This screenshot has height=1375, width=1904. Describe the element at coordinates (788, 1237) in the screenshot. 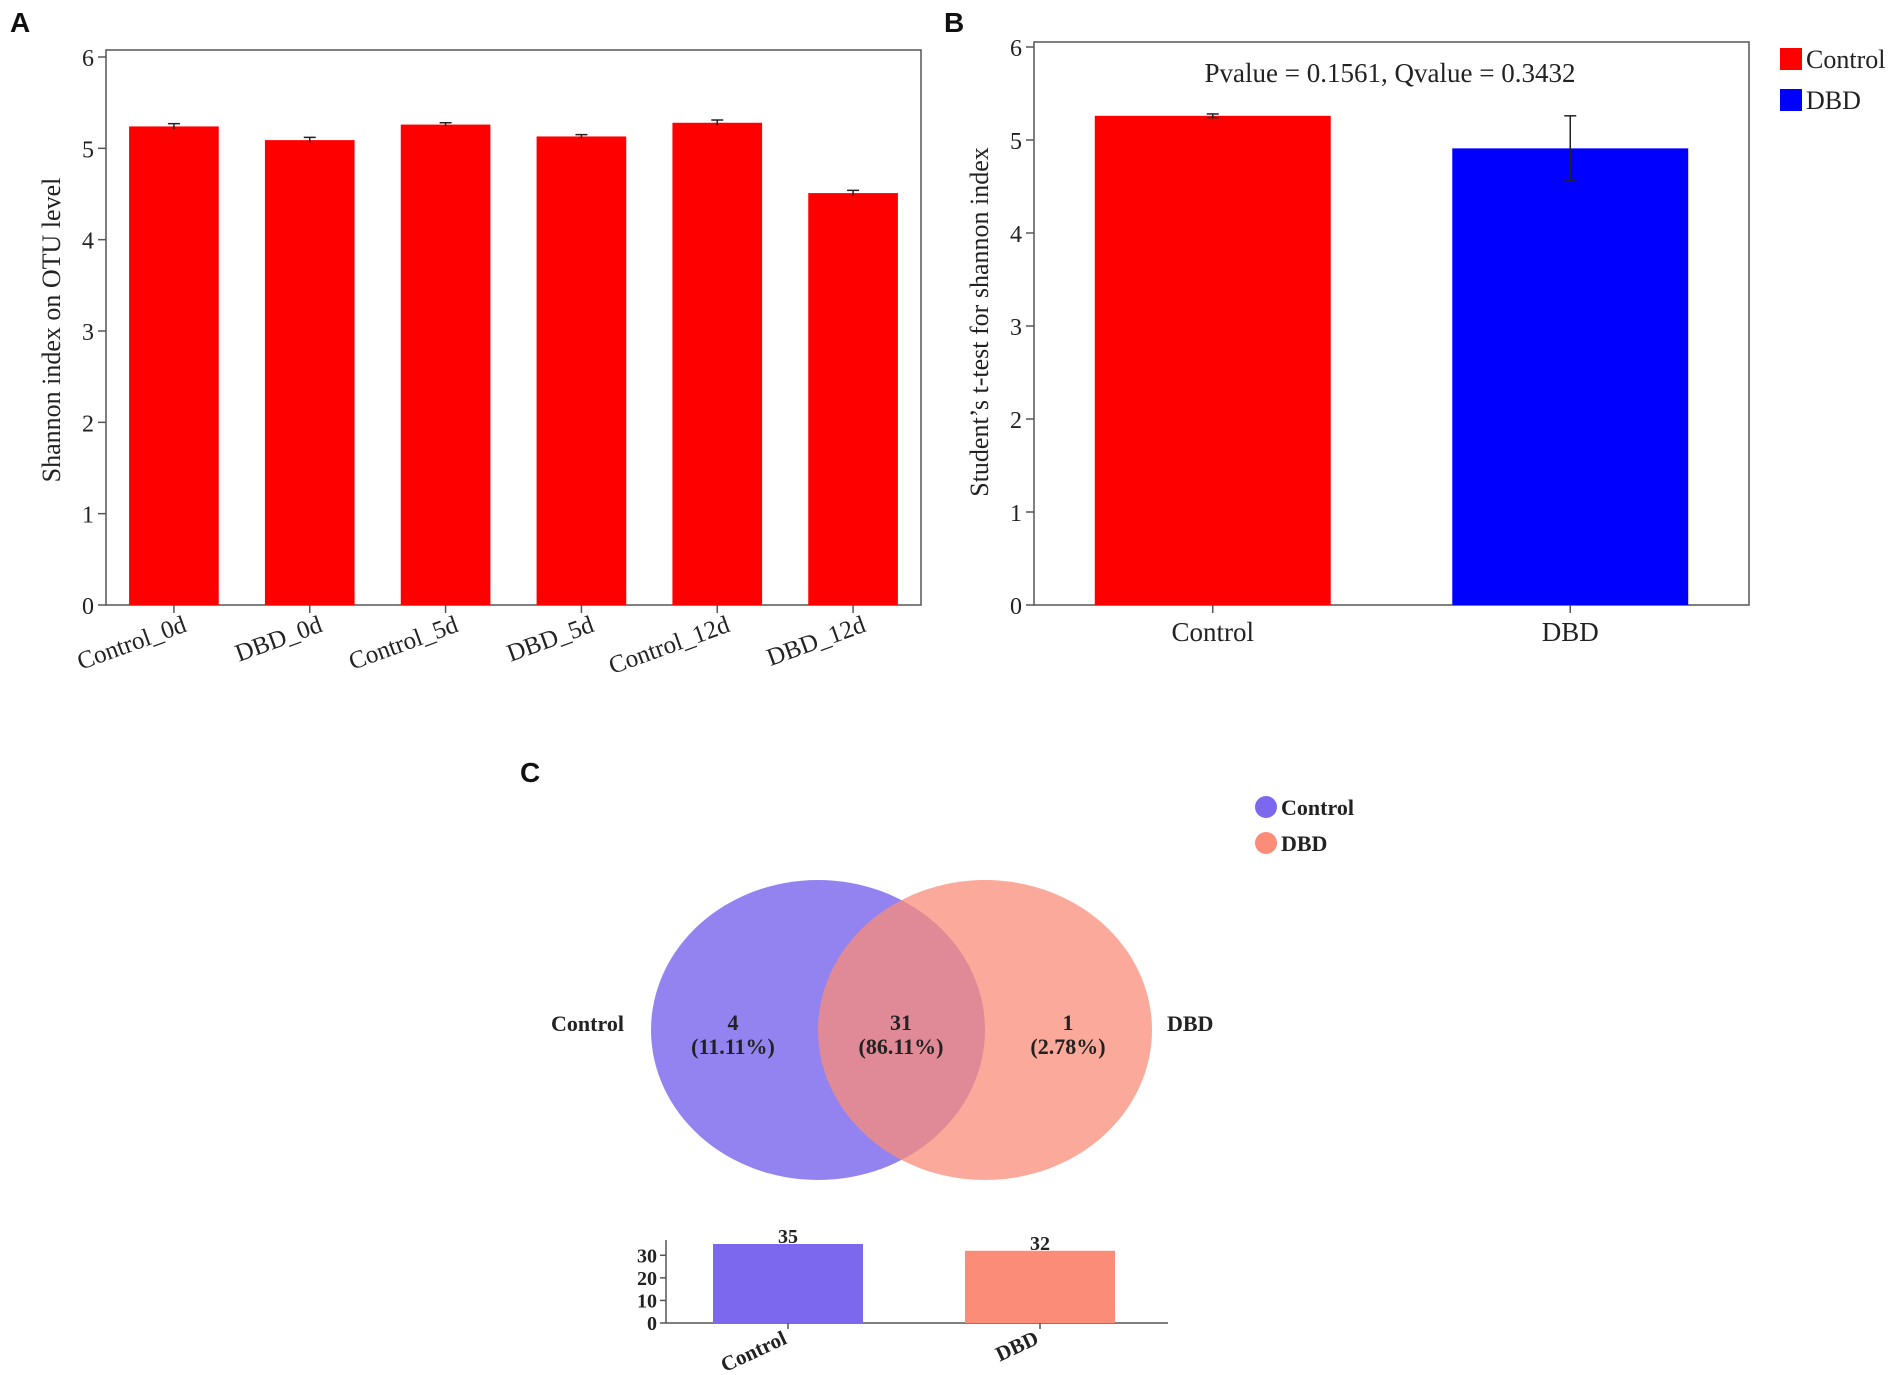

I see `panel-c-bar-value: 35` at that location.